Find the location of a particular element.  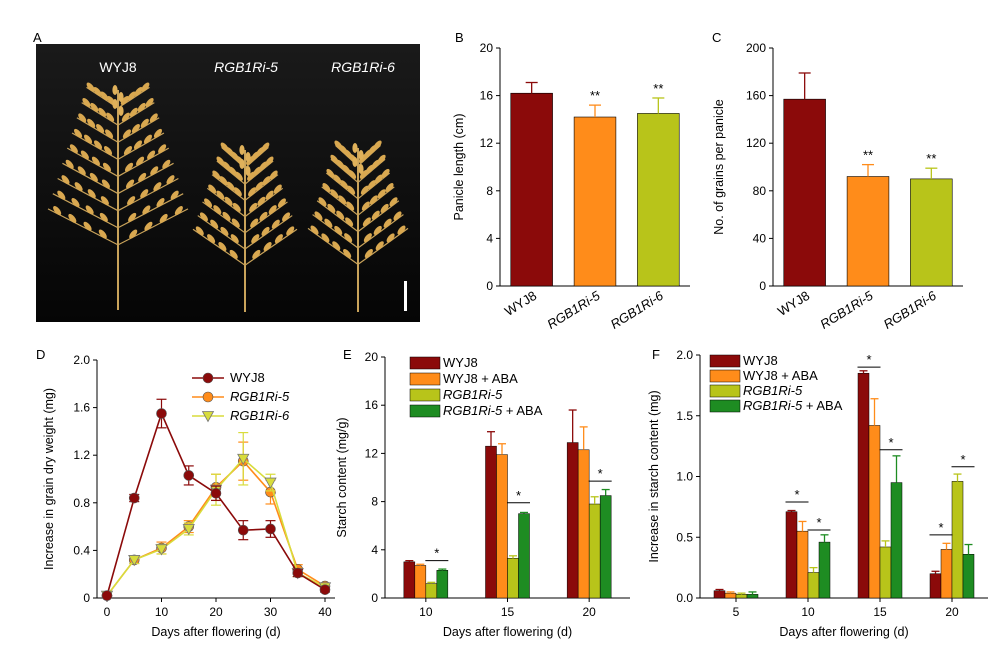

panel-letter: B is located at coordinates (459, 37).